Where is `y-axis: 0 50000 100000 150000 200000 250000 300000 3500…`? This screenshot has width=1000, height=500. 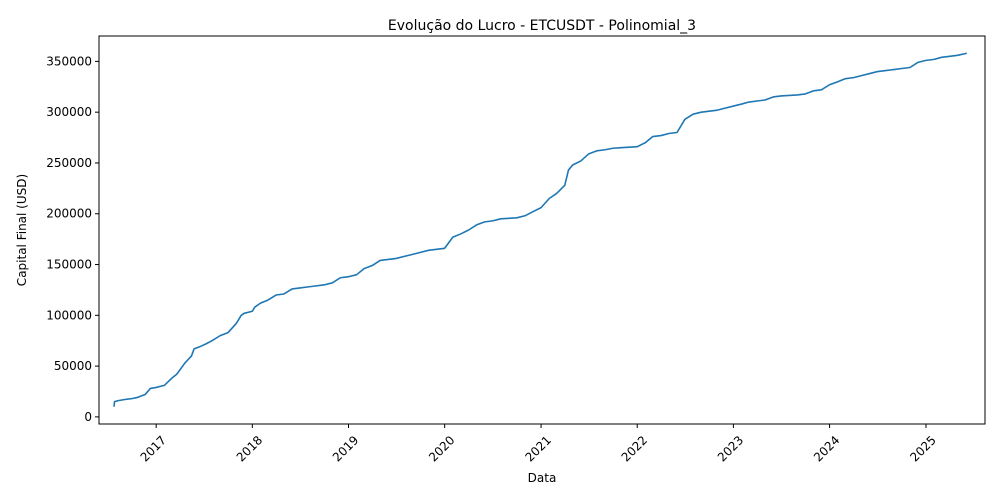
y-axis: 0 50000 100000 150000 200000 250000 300000 3500… is located at coordinates (72, 239).